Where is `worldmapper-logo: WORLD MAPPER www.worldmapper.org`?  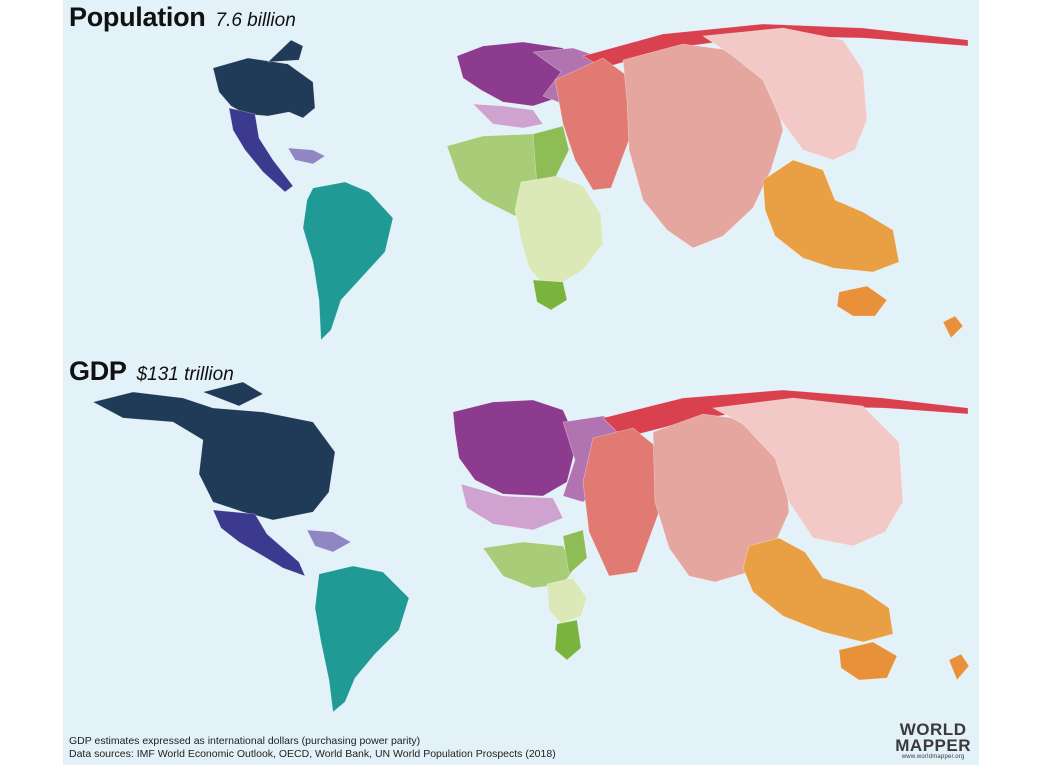 worldmapper-logo: WORLD MAPPER www.worldmapper.org is located at coordinates (933, 740).